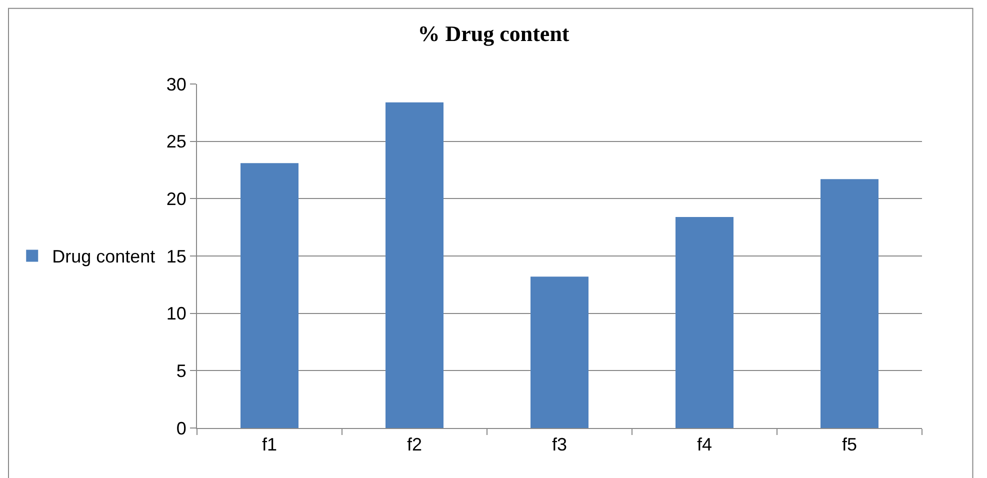 This screenshot has width=987, height=478. What do you see at coordinates (104, 256) in the screenshot?
I see `legend-label: Drug content` at bounding box center [104, 256].